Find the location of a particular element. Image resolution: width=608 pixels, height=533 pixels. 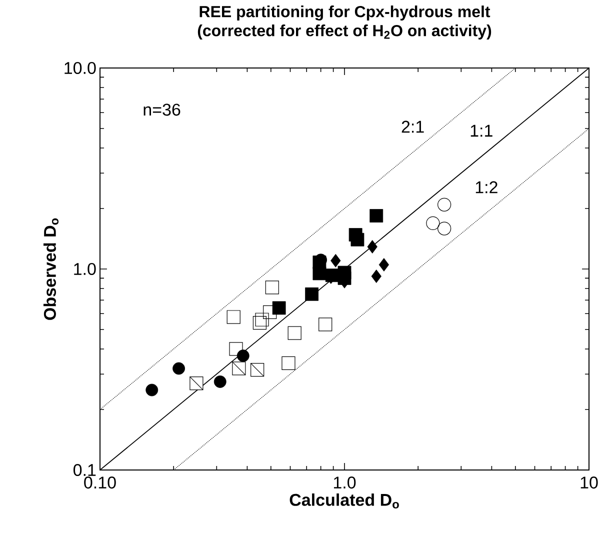

chart-title: REE partitioning for Cpx-hydrous melt is located at coordinates (345, 13).